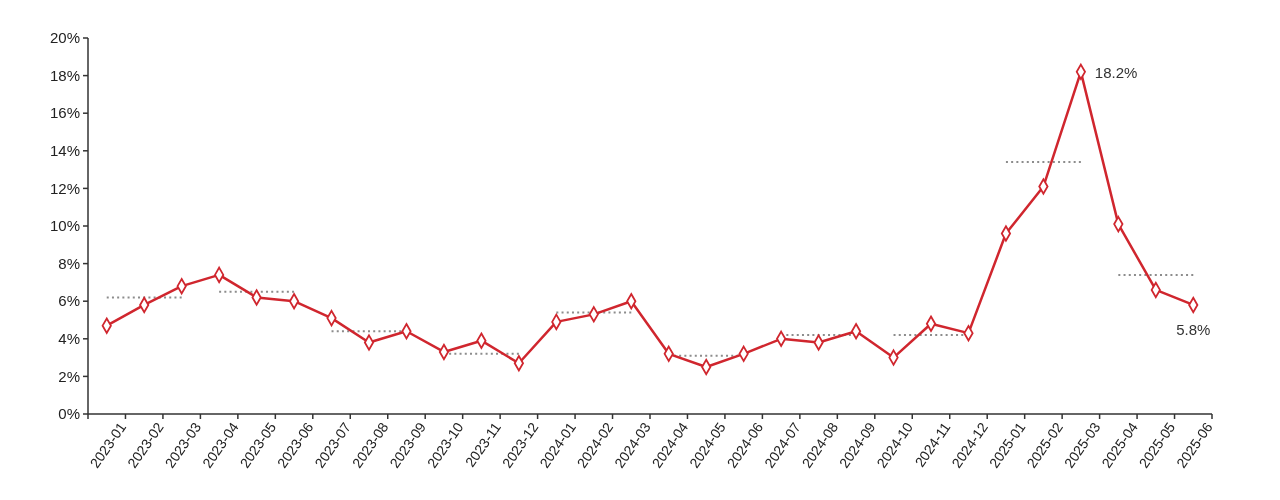 This screenshot has height=500, width=1280. Describe the element at coordinates (64, 188) in the screenshot. I see `y-tick-label: 12%` at that location.